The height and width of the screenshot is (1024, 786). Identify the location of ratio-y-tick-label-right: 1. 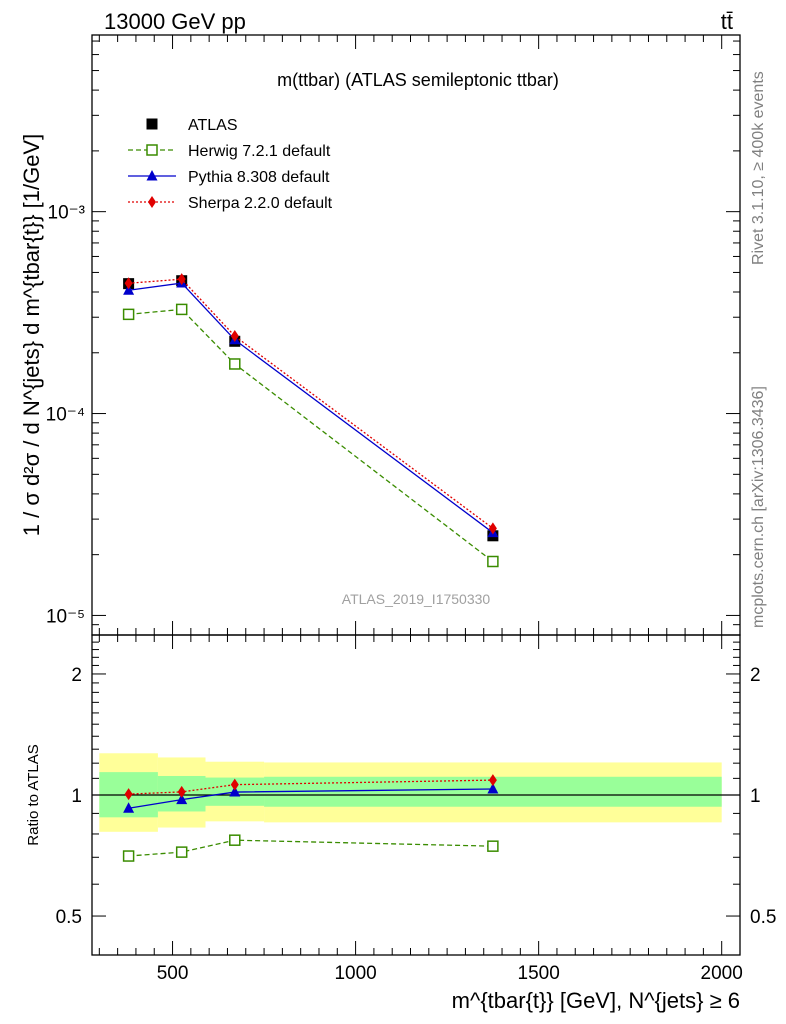
(755, 796).